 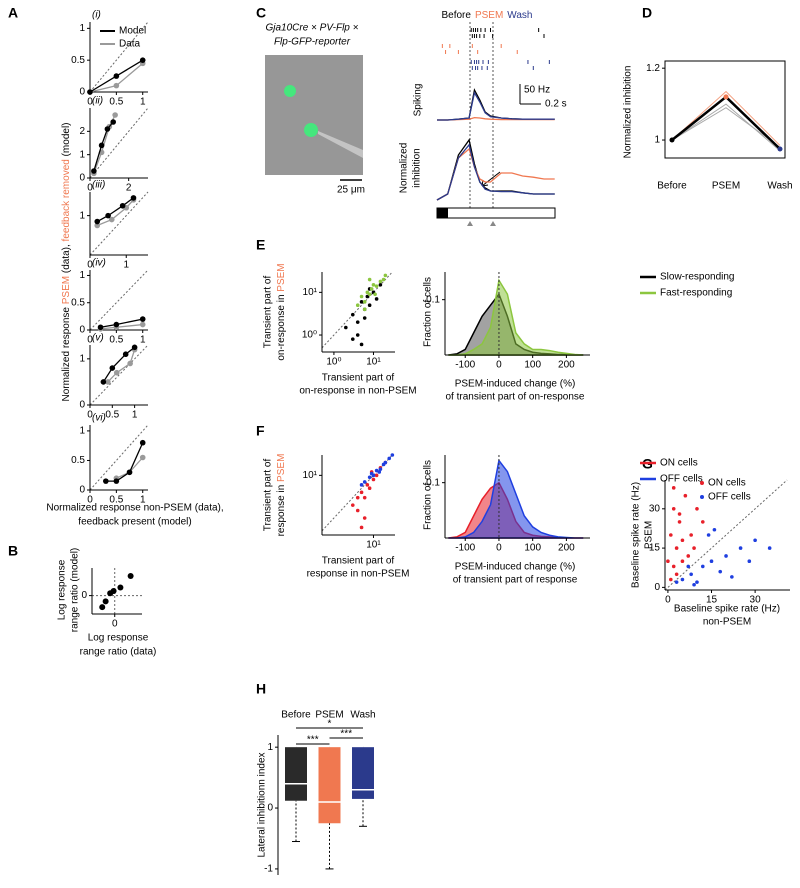 What do you see at coordinates (726, 118) in the screenshot?
I see `cell-line` at bounding box center [726, 118].